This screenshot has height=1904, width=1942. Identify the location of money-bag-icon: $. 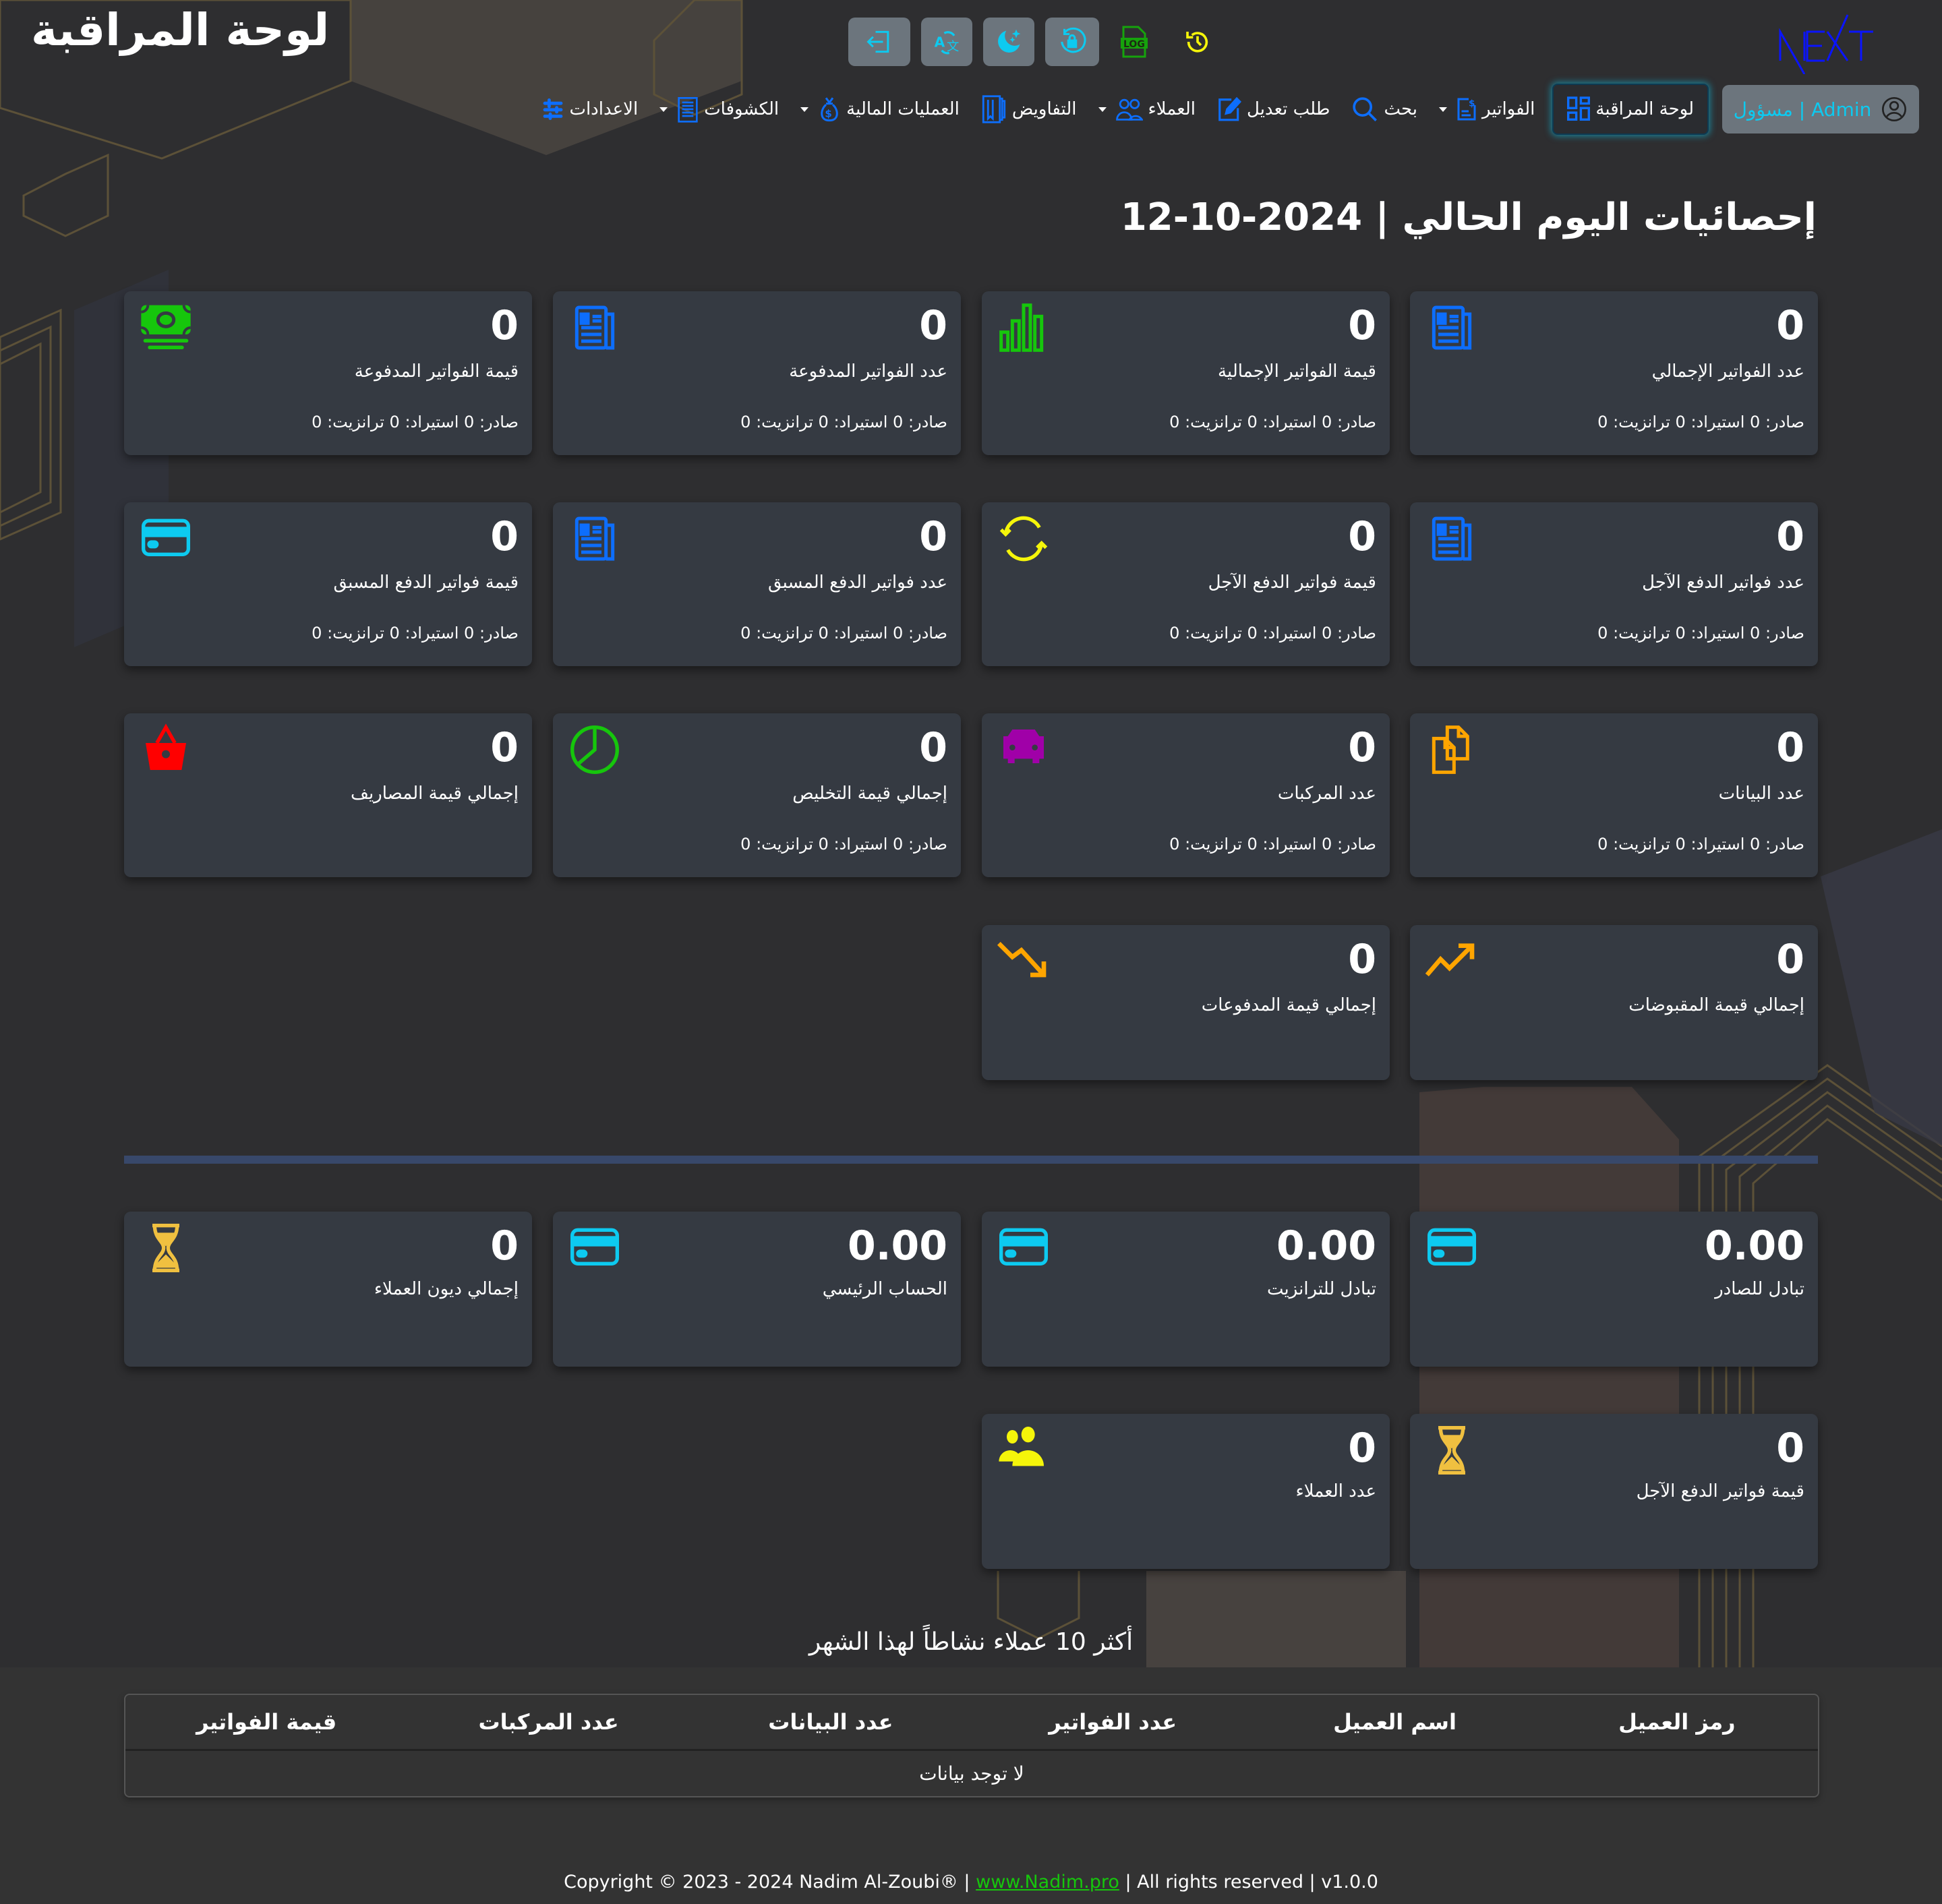
(830, 110).